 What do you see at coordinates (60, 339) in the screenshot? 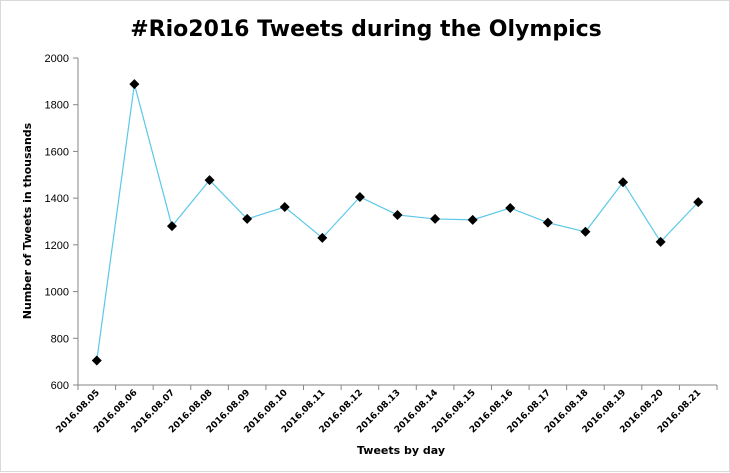
I see `y-tick-label: 800` at bounding box center [60, 339].